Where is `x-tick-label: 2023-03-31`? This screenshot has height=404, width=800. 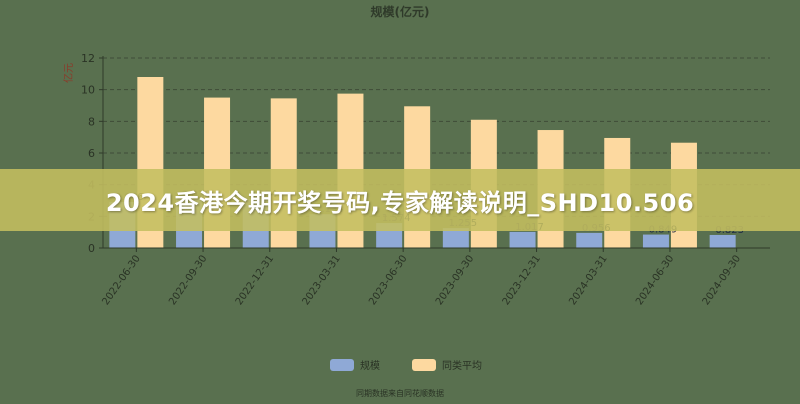 x-tick-label: 2023-03-31 is located at coordinates (322, 280).